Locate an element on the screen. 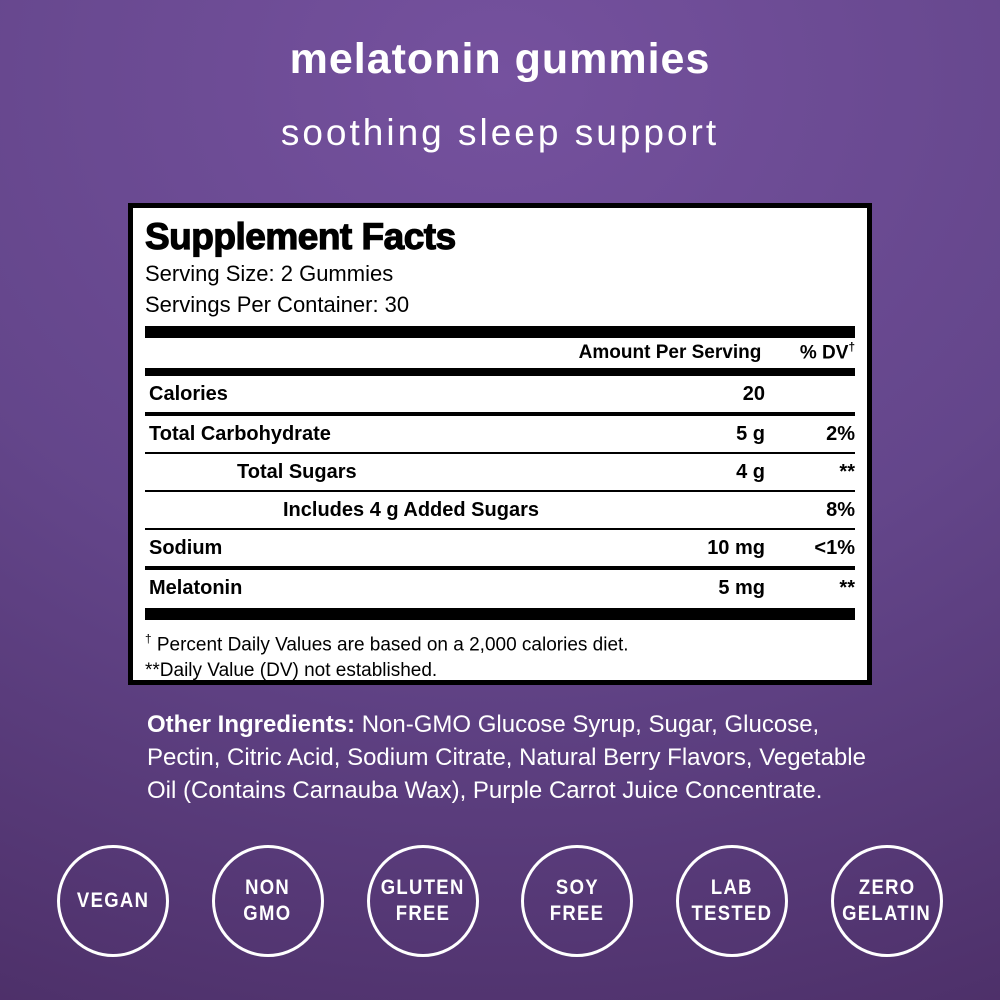 The height and width of the screenshot is (1000, 1000). serving-size: Serving Size: 2 Gummies is located at coordinates (269, 273).